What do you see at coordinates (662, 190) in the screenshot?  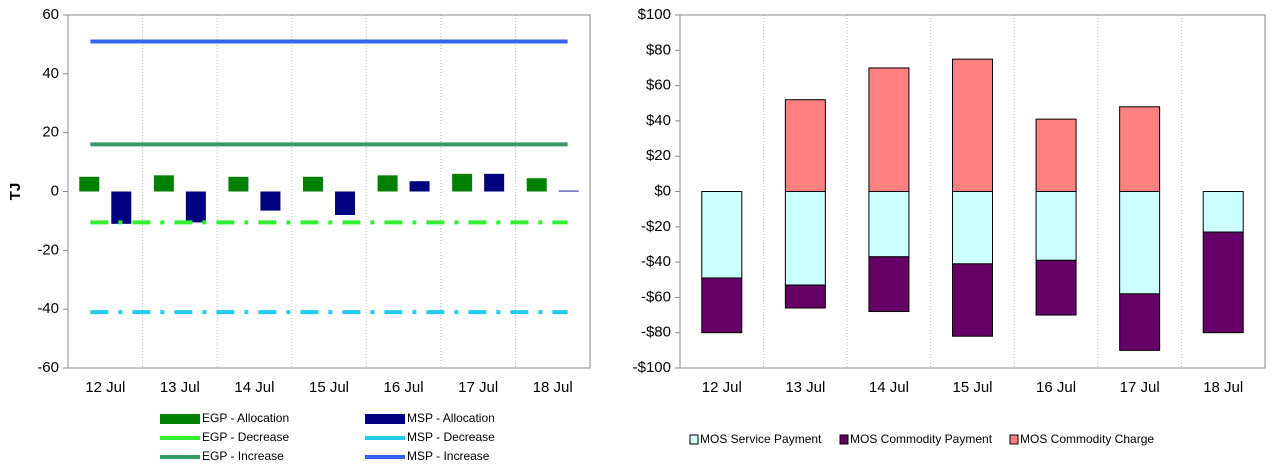 I see `y-tick-label: $0` at bounding box center [662, 190].